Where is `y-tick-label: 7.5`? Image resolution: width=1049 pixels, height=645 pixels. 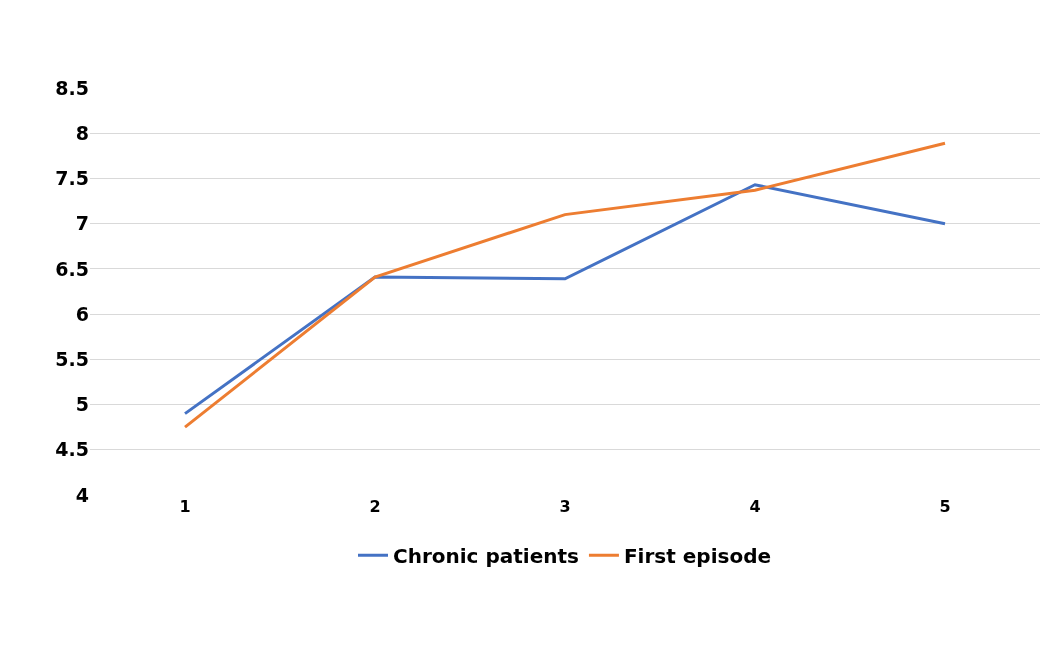 y-tick-label: 7.5 is located at coordinates (72, 178).